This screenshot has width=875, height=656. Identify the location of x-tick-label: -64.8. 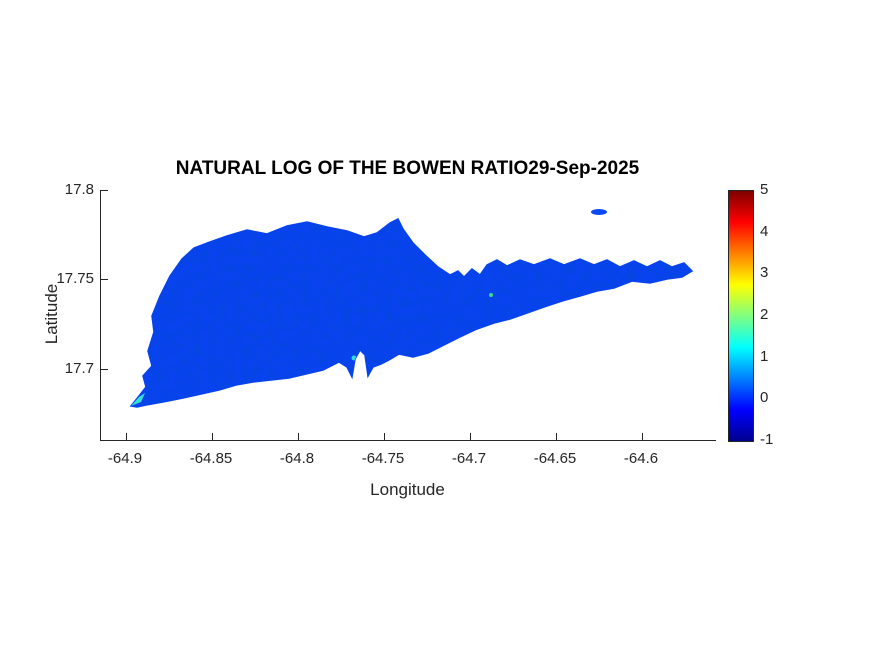
(297, 458).